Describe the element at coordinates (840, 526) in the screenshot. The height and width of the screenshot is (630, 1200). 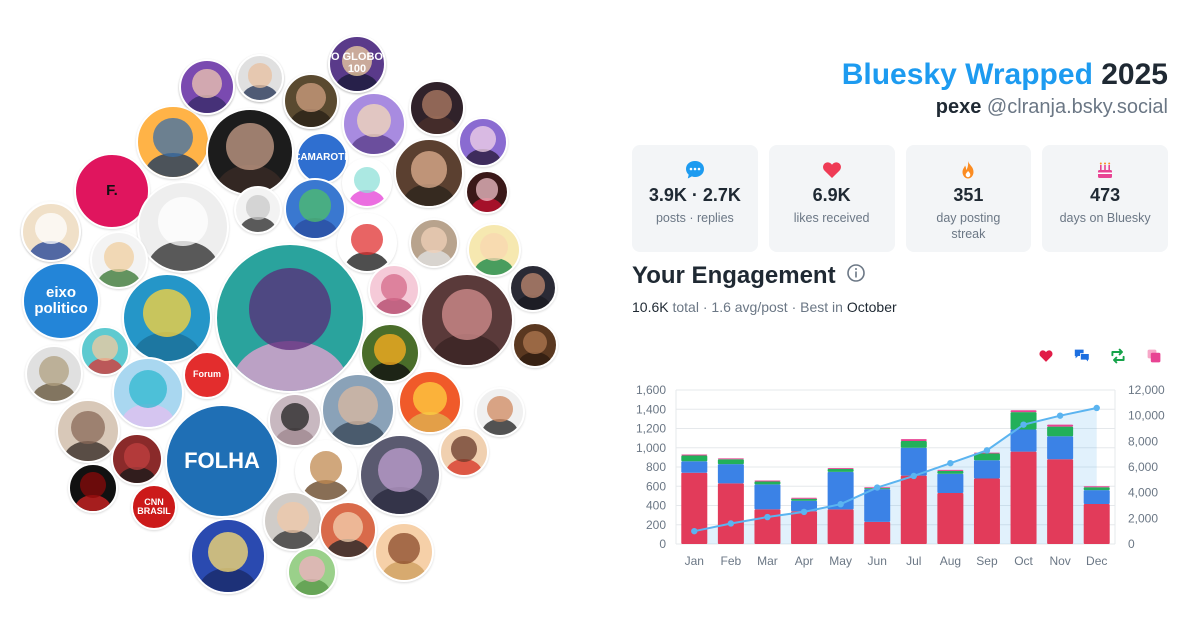
I see `bar-segment-may-s0` at that location.